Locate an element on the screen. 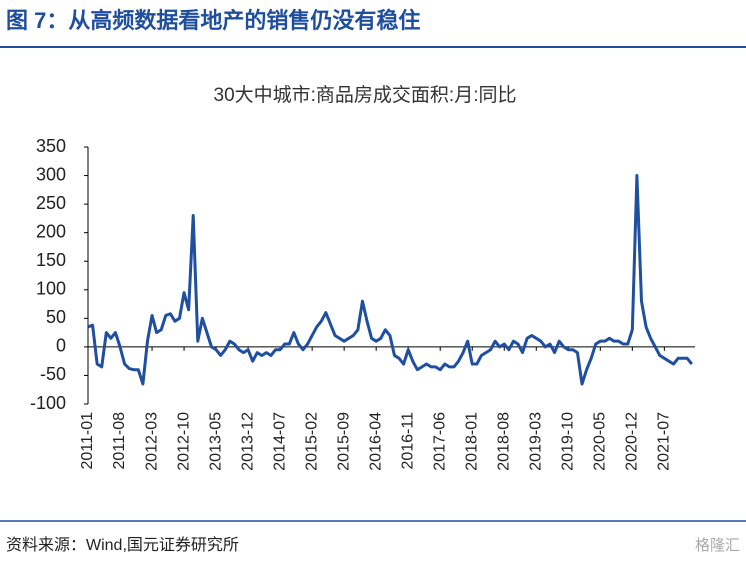  y-tick-label: 350 is located at coordinates (51, 146).